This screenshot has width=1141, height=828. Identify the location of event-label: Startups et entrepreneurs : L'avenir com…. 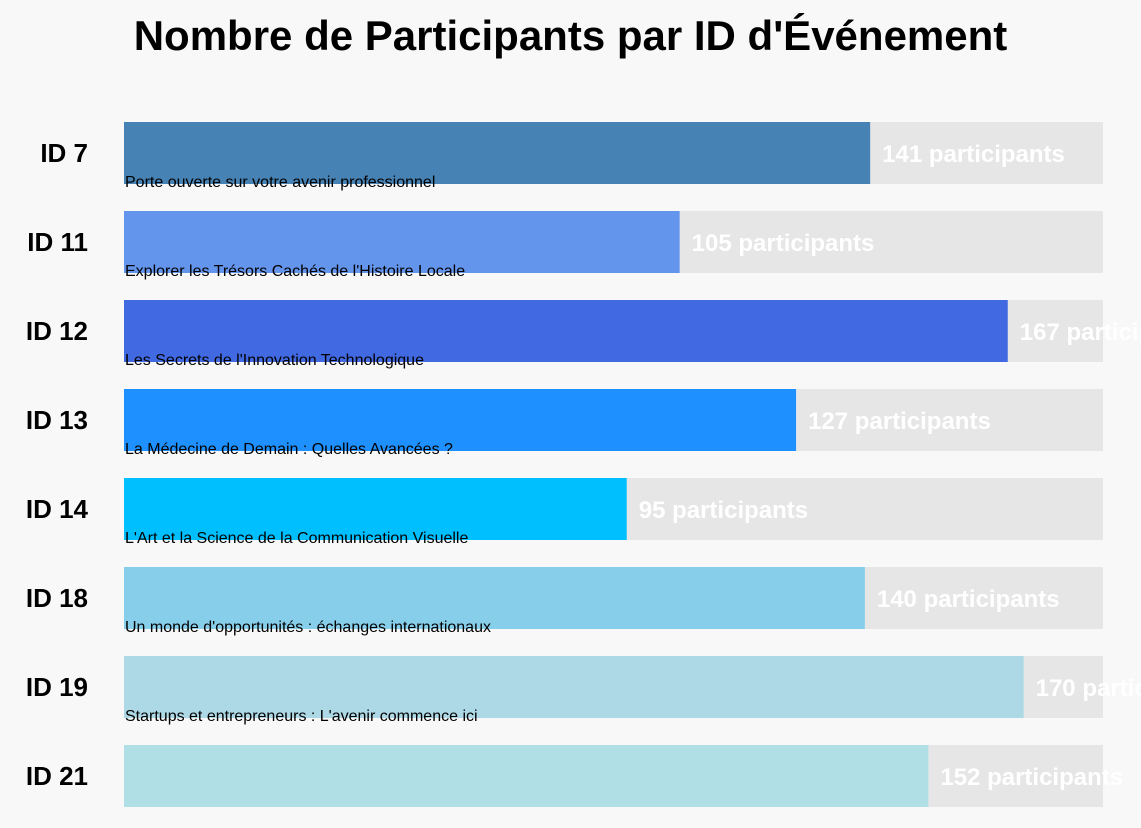
(301, 716).